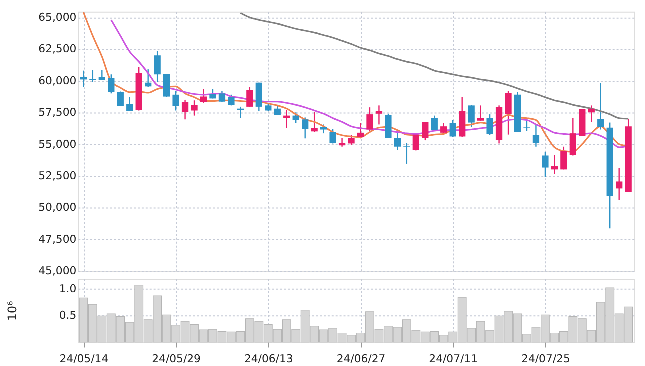 Image resolution: width=645 pixels, height=366 pixels. I want to click on x-tick-label: 24/06/13, so click(269, 359).